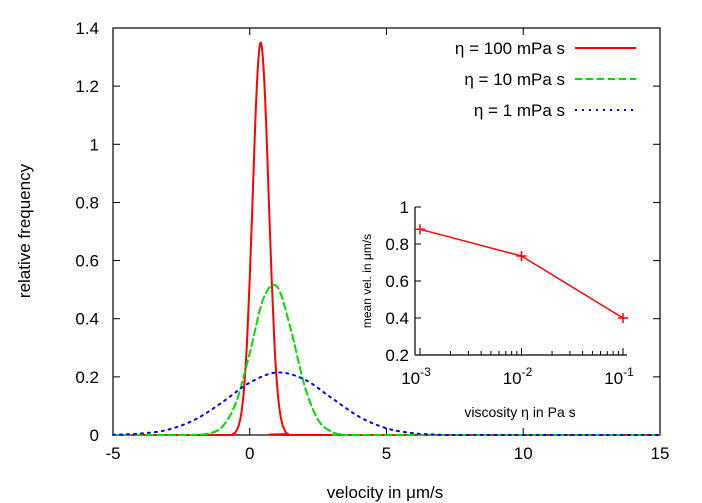 The width and height of the screenshot is (702, 503). I want to click on x-tick-label: -5, so click(112, 453).